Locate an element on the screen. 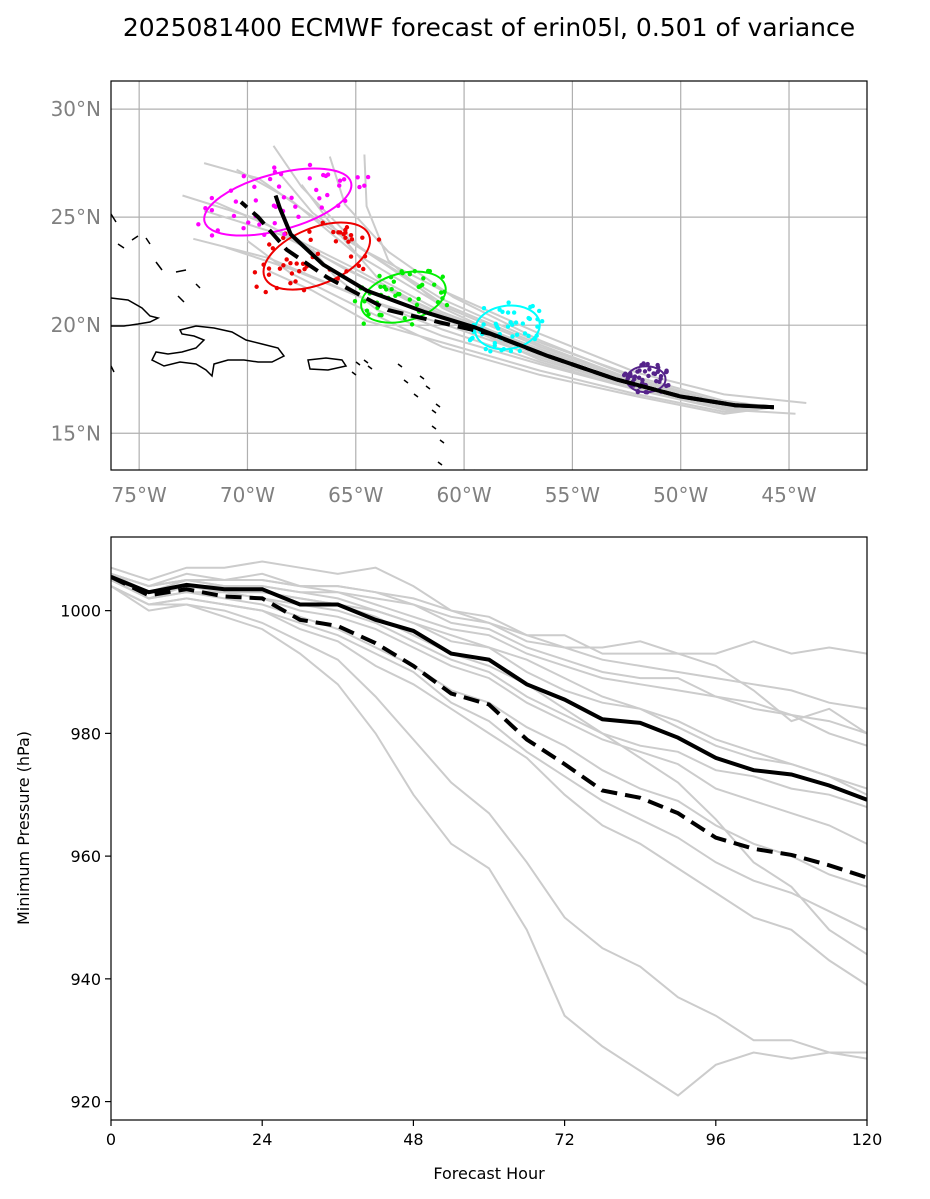  ensemble-positions is located at coordinates (433, 278).